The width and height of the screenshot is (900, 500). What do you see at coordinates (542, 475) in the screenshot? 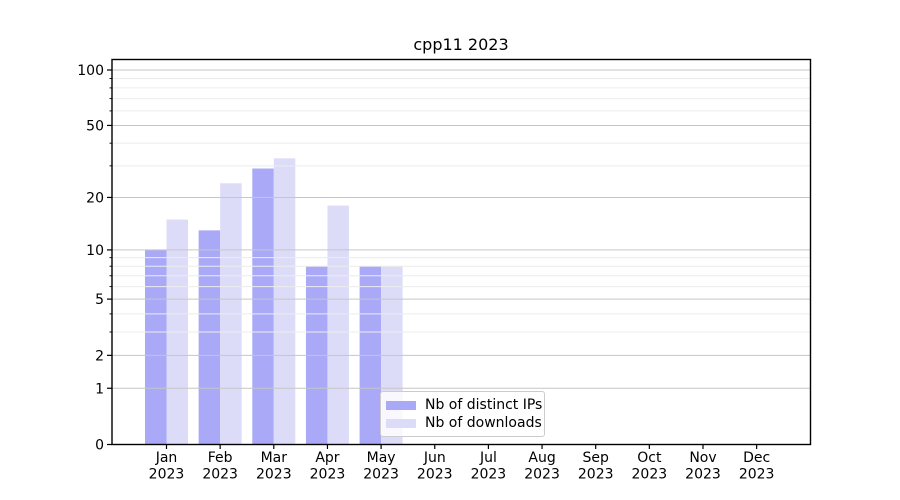
I see `x-tick-label-year-aug: 2023` at bounding box center [542, 475].